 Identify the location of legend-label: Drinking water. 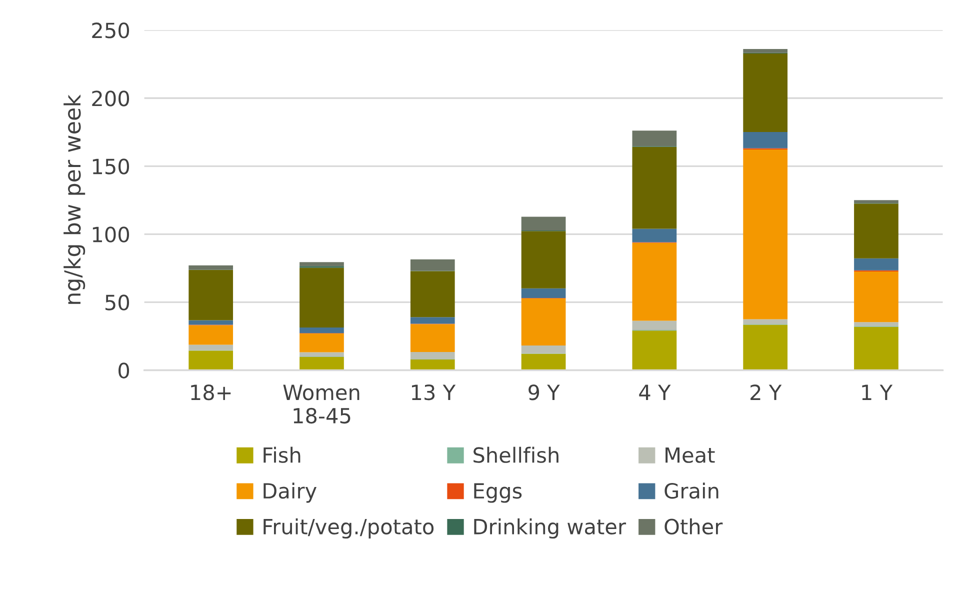
(550, 528).